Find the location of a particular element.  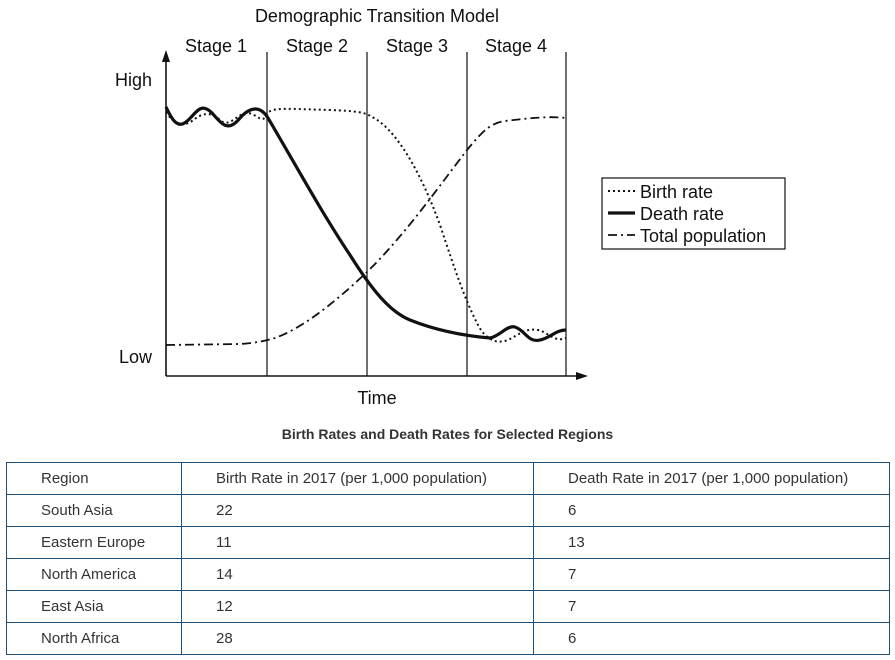

table-row: Eastern Europe 11 13 is located at coordinates (448, 542).